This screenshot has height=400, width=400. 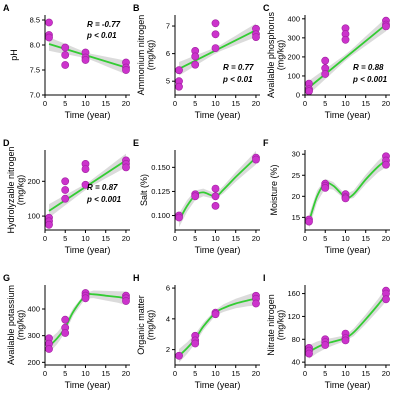 What do you see at coordinates (238, 67) in the screenshot?
I see `stat-r-value: R = 0.77` at bounding box center [238, 67].